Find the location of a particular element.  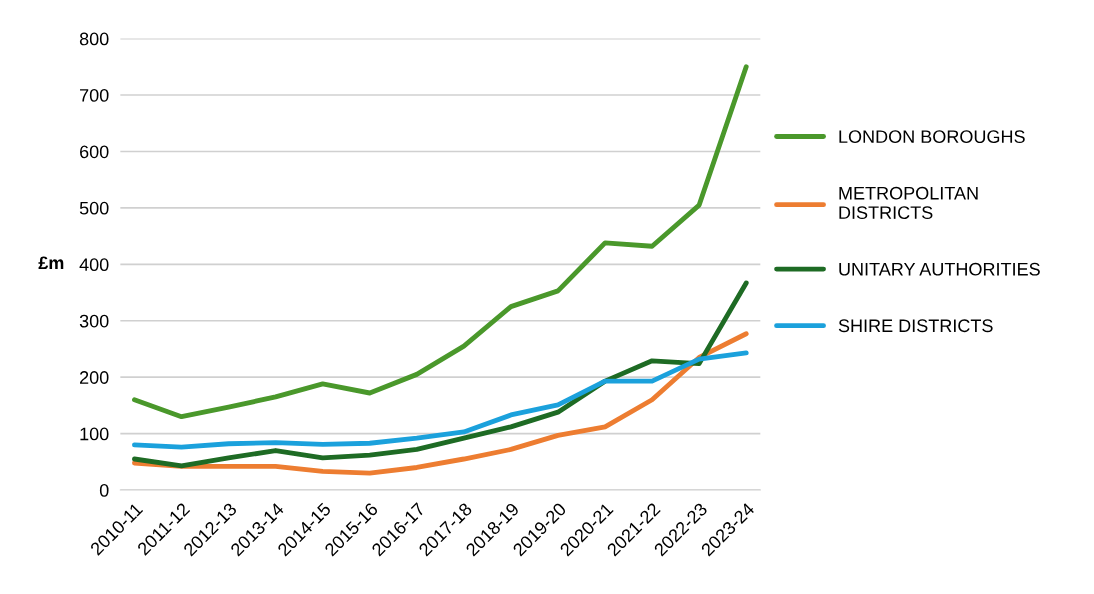

y-tick-label: 600 is located at coordinates (94, 152).